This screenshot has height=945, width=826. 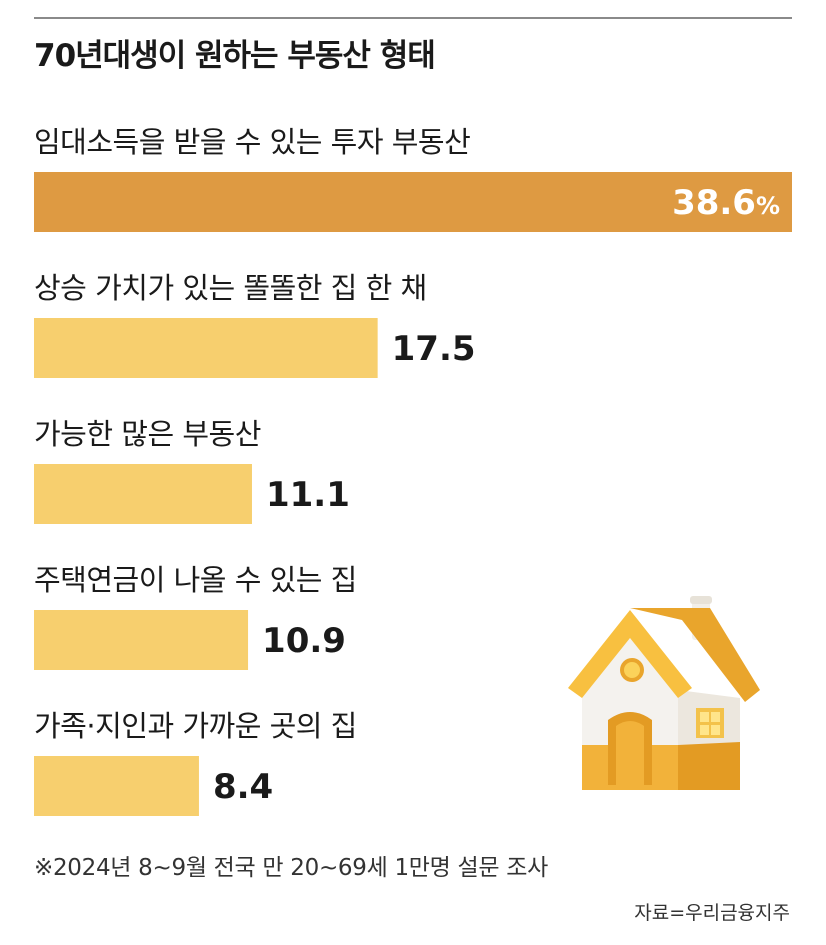 What do you see at coordinates (291, 868) in the screenshot?
I see `footnote: ※2024년 8~9월 전국 만 20~69세 1만명 설문 조사` at bounding box center [291, 868].